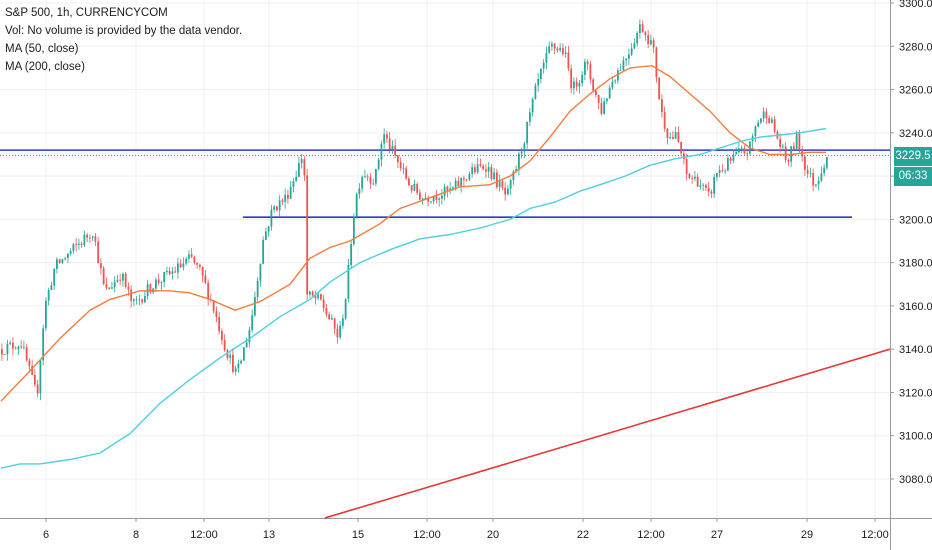 The height and width of the screenshot is (550, 932). I want to click on ma50-label: MA (50, close), so click(42, 49).